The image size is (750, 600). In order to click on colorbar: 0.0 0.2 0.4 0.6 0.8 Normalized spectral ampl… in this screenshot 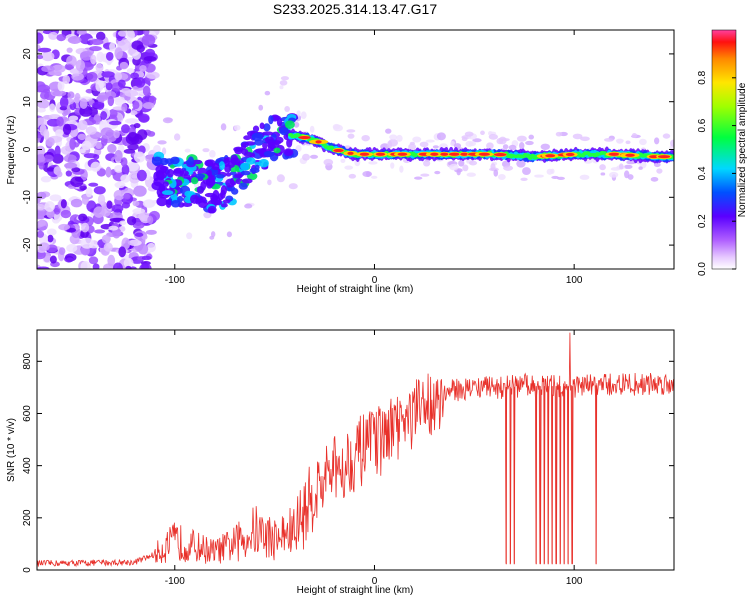, I will do `click(722, 152)`.